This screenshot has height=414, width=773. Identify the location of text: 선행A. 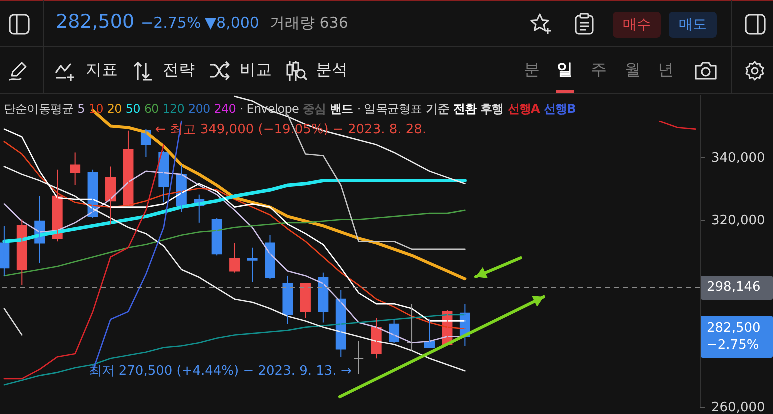
(524, 109).